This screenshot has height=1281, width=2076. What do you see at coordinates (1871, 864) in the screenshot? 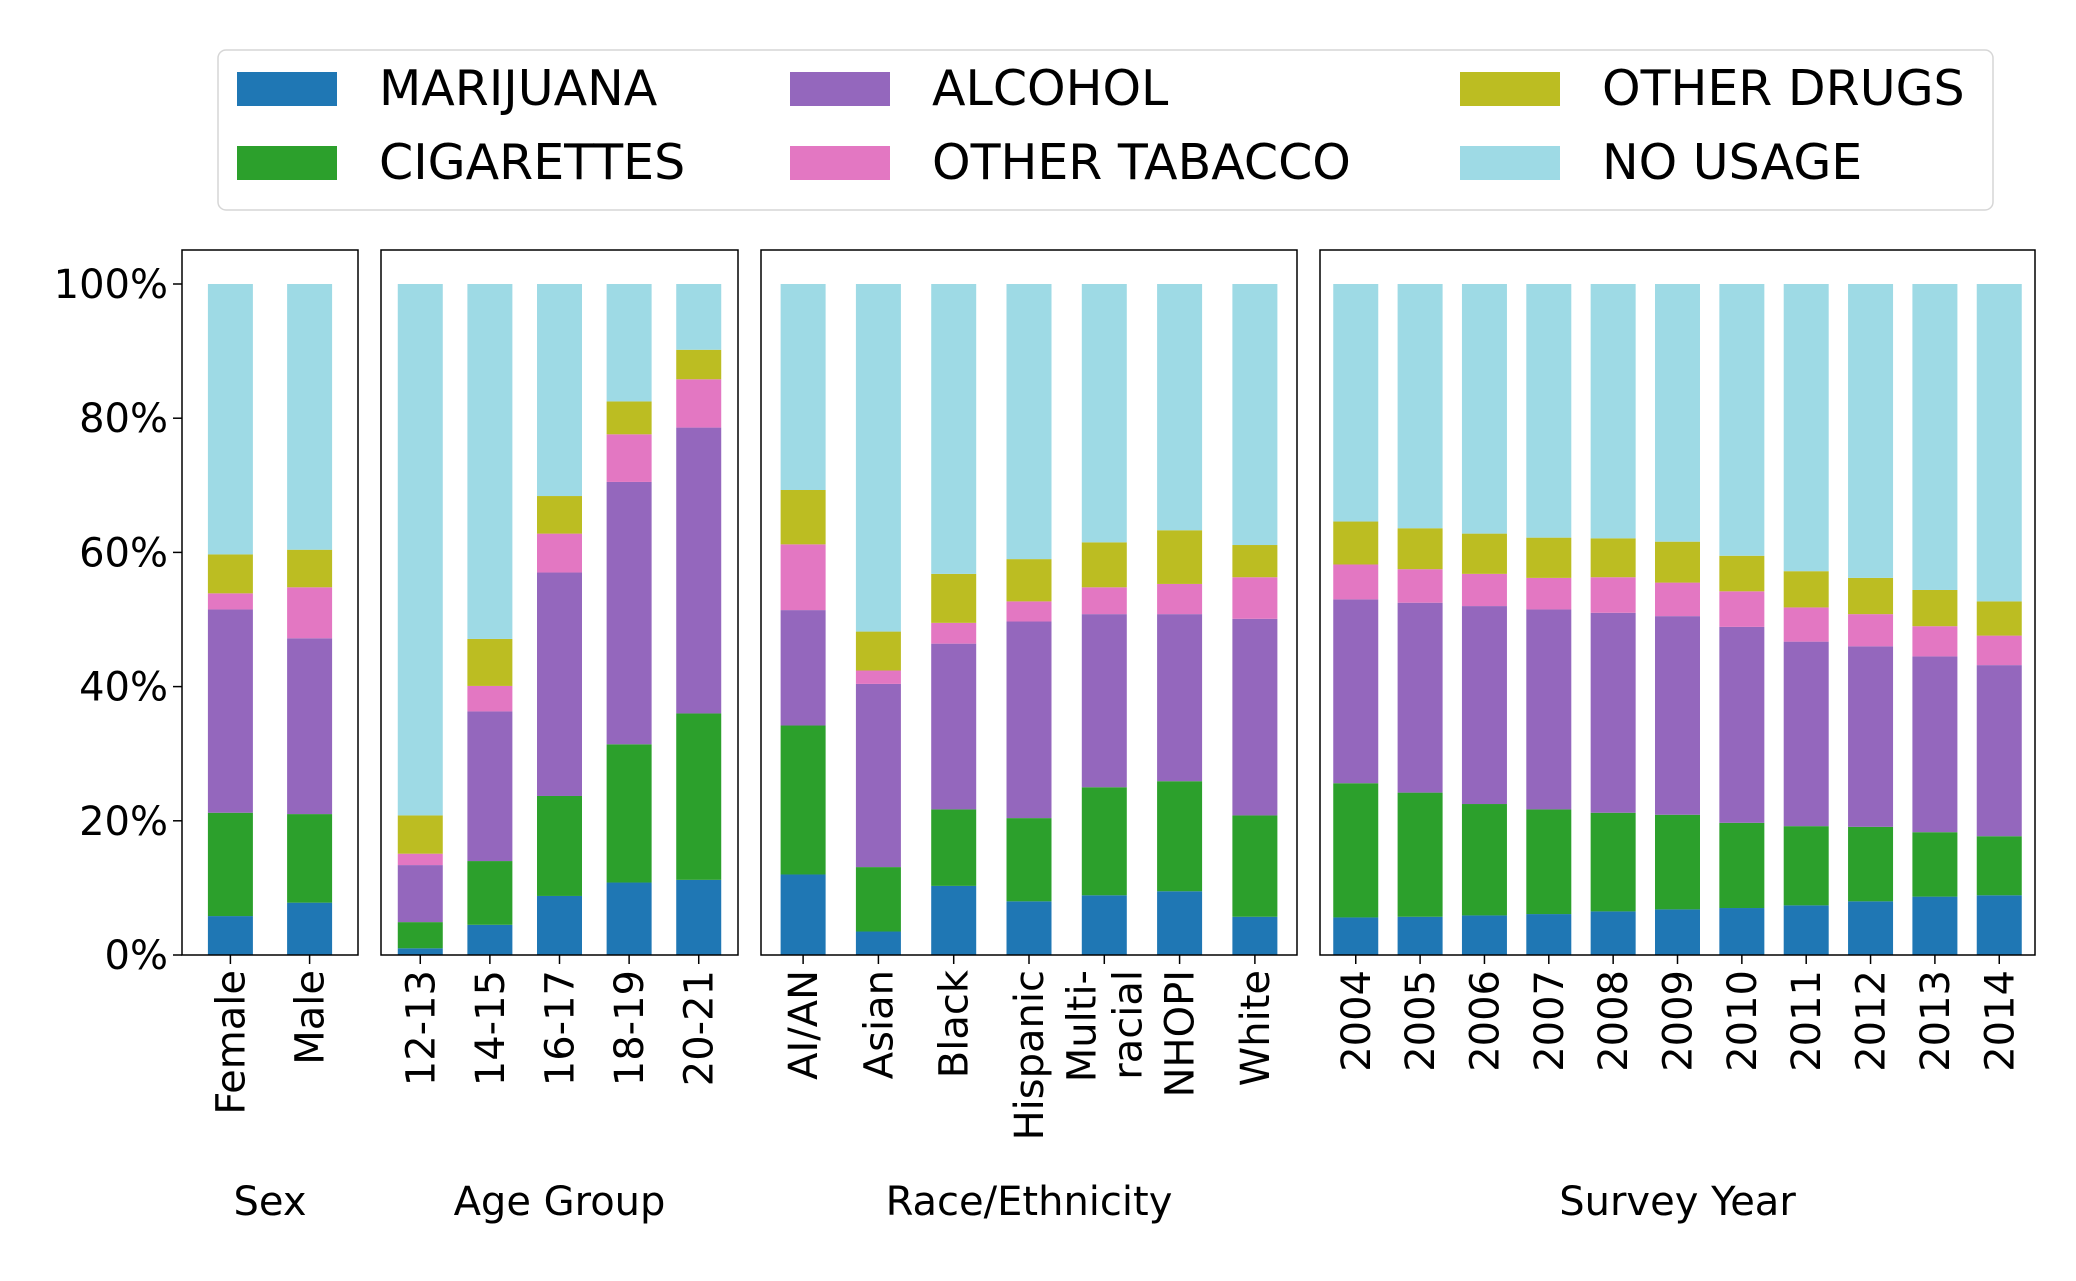
I see `bar-segment-cigarettes-2012` at bounding box center [1871, 864].